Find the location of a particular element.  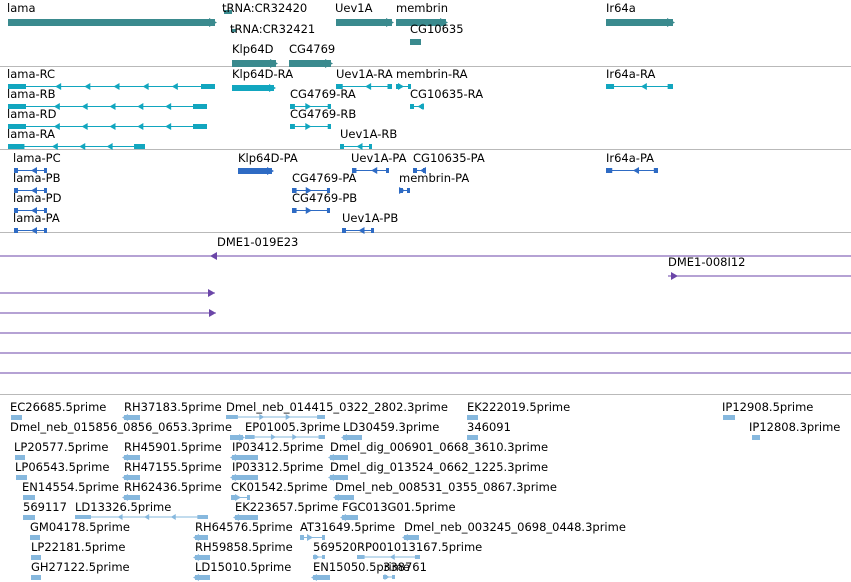

feature-uev1a-rb: Uev1A-RB is located at coordinates (368, 138).